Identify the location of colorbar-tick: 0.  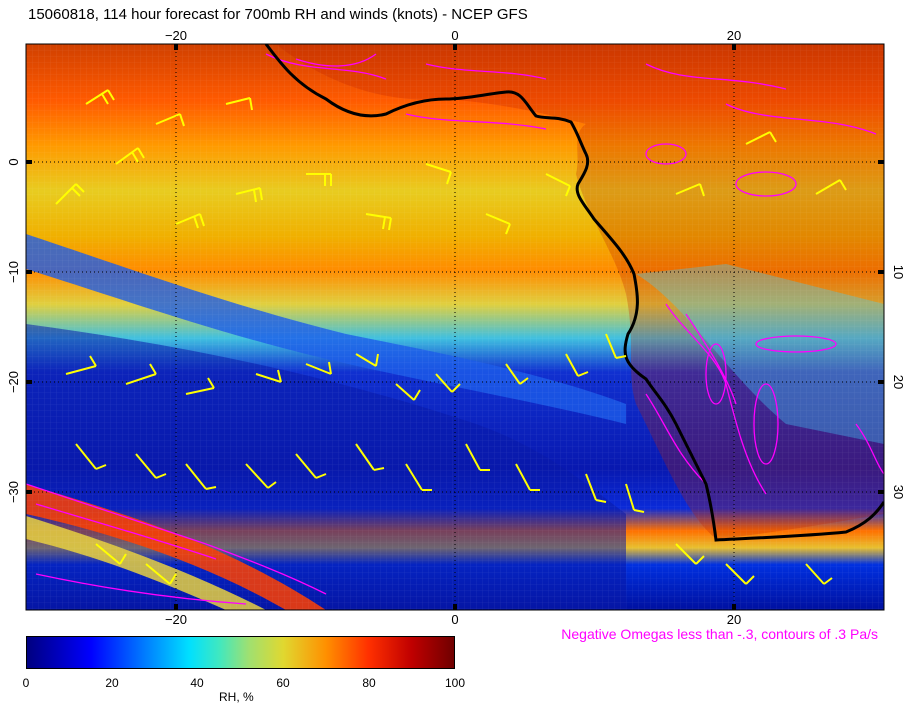
(26, 683).